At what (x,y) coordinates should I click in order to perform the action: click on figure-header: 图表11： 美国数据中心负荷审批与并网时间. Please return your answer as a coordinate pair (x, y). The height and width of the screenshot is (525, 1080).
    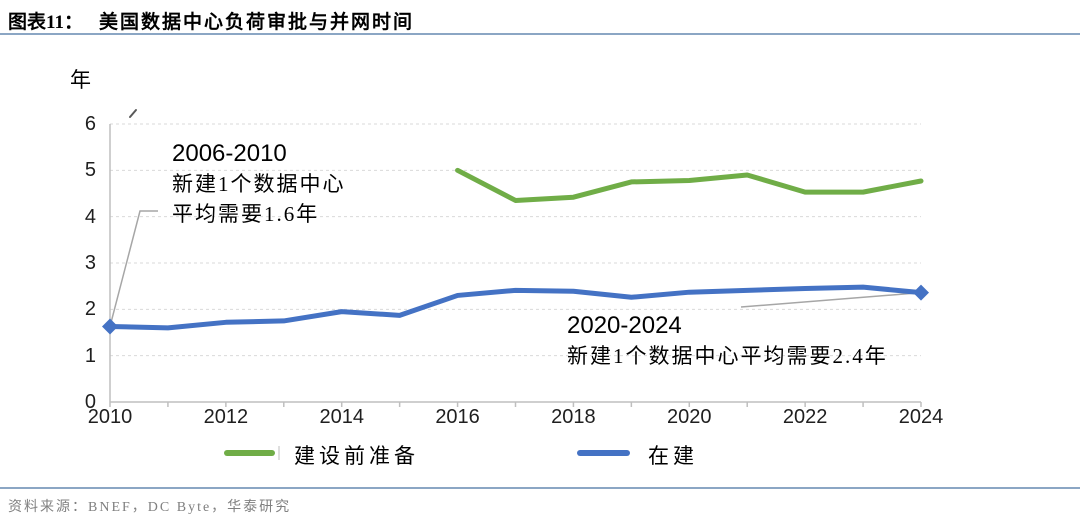
    Looking at the image, I should click on (211, 20).